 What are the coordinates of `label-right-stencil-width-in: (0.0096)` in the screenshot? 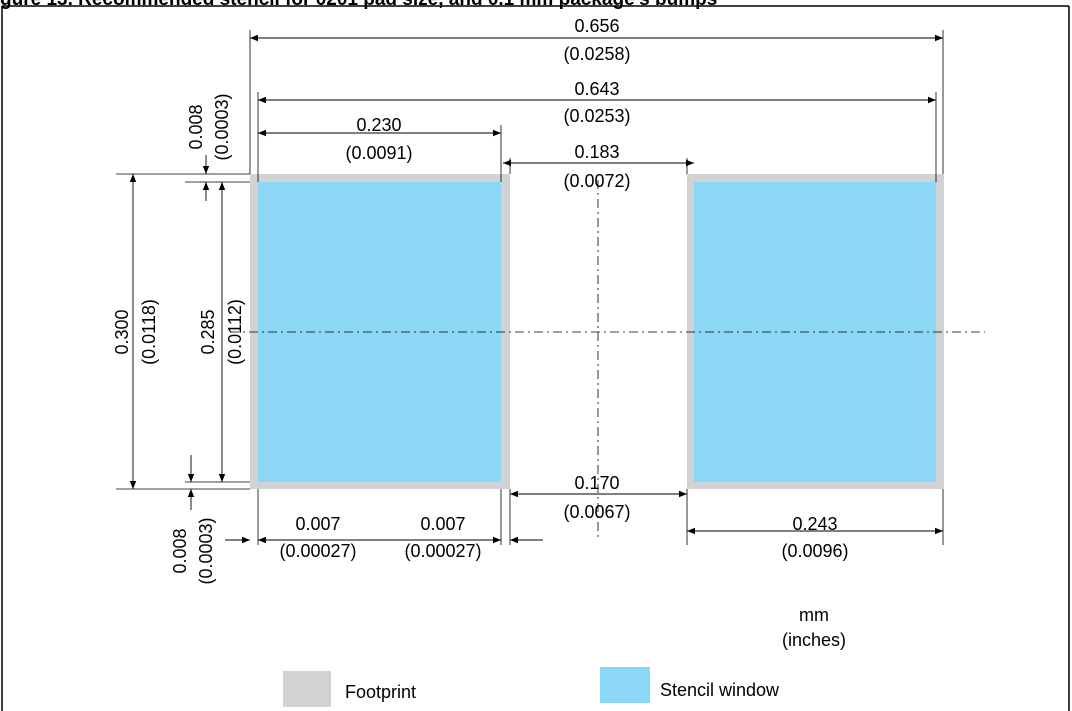 It's located at (814, 551).